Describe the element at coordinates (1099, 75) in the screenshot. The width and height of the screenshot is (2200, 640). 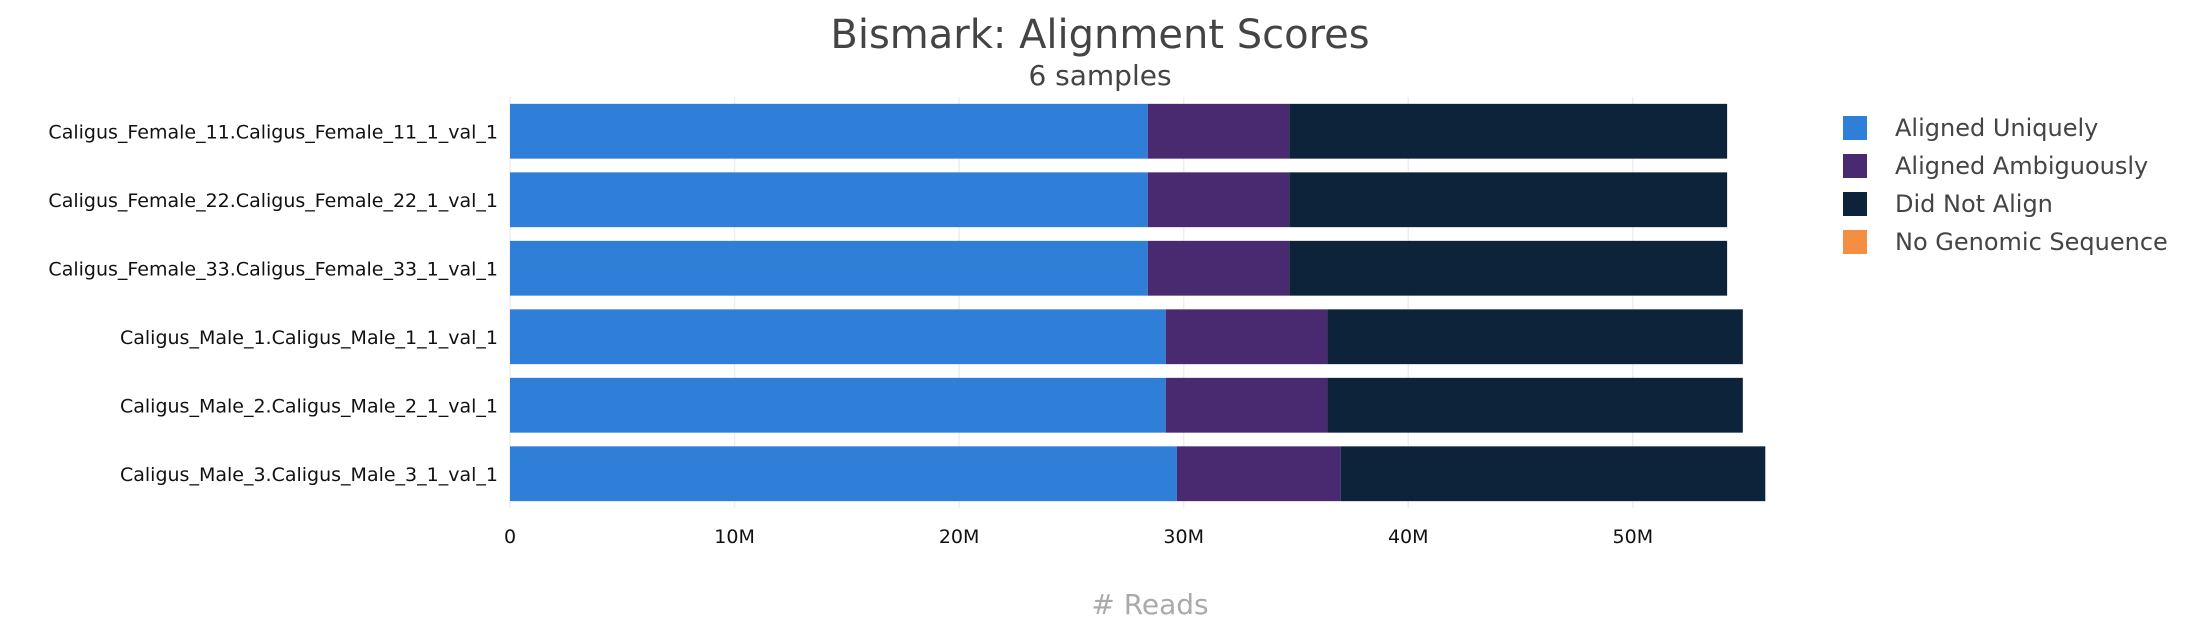
I see `chart-subtitle: 6 samples` at that location.